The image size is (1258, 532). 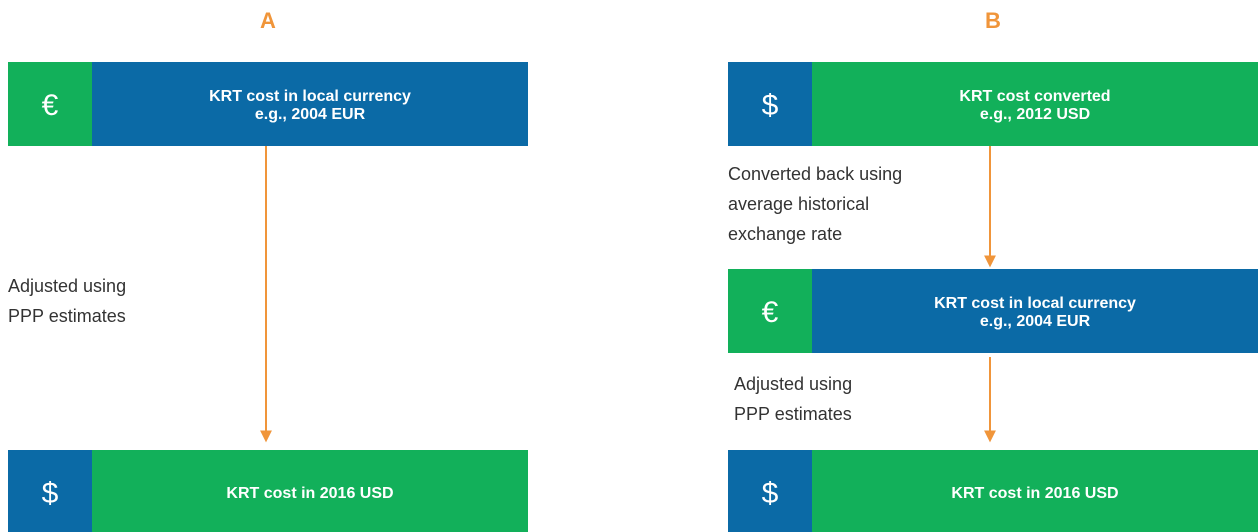 I want to click on box-text: KRT cost converted, so click(x=1034, y=96).